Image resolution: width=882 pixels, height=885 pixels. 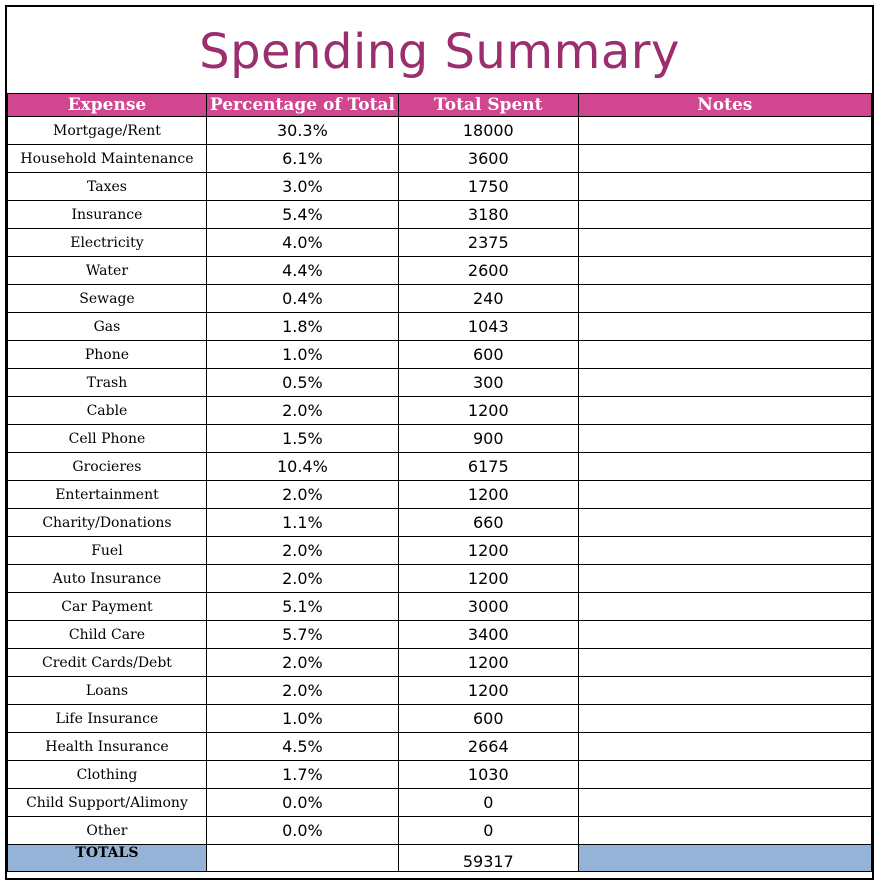 What do you see at coordinates (488, 326) in the screenshot?
I see `total-cell: 1043` at bounding box center [488, 326].